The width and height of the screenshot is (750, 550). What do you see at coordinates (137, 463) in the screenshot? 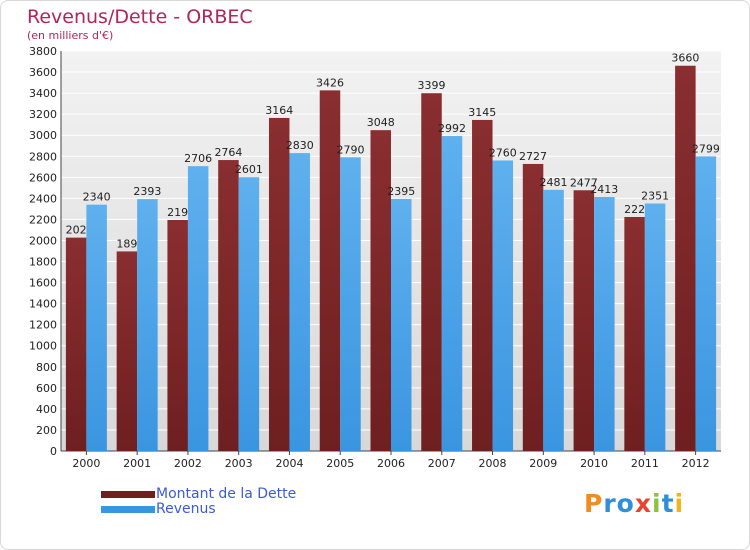
I see `x-tick-label: 2001` at bounding box center [137, 463].